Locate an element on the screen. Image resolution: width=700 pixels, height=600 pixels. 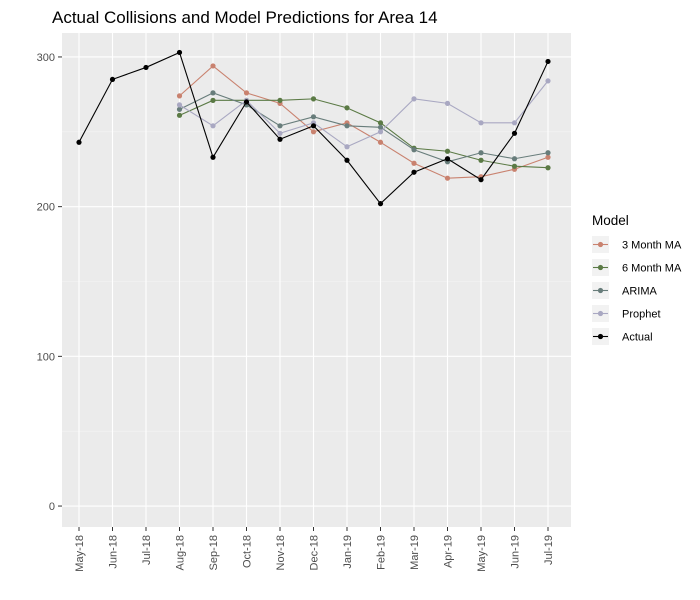
y-tick-label: 100 is located at coordinates (46, 357).